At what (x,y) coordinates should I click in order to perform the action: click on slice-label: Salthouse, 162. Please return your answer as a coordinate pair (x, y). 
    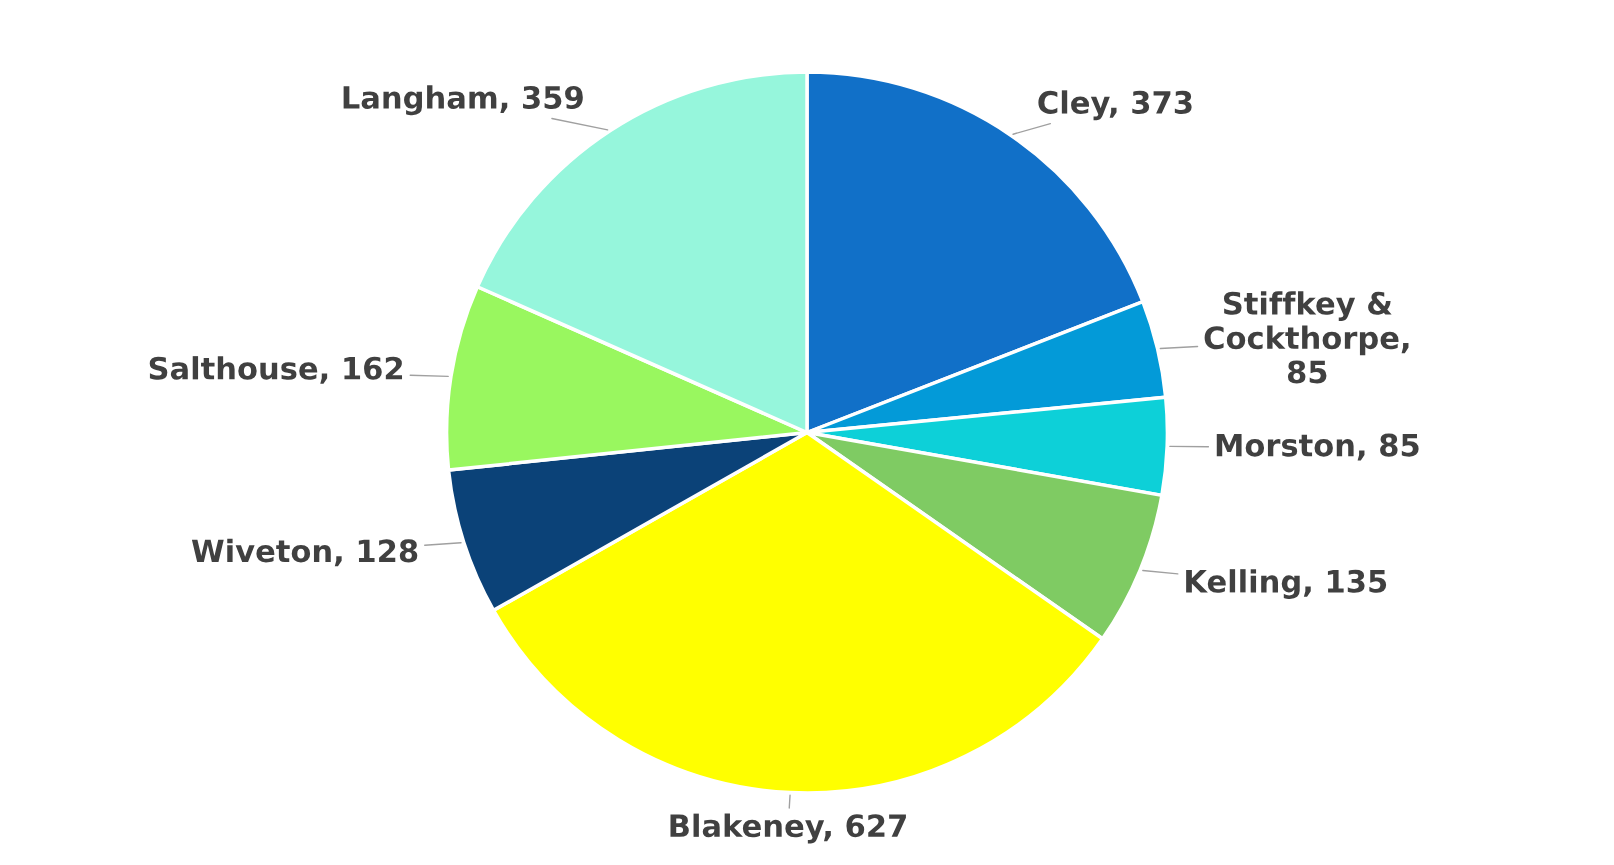
    Looking at the image, I should click on (276, 370).